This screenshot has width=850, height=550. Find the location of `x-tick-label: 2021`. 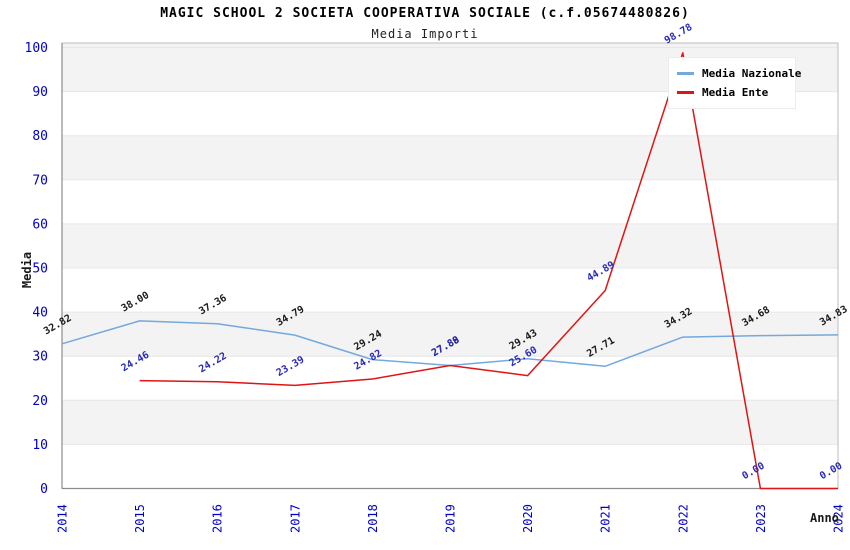

x-tick-label: 2021 is located at coordinates (606, 518).